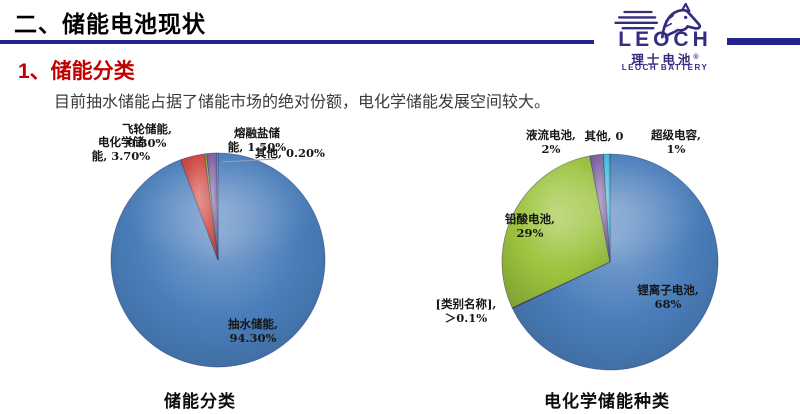 The width and height of the screenshot is (800, 414). I want to click on chart-caption-left: 储能分类, so click(200, 401).